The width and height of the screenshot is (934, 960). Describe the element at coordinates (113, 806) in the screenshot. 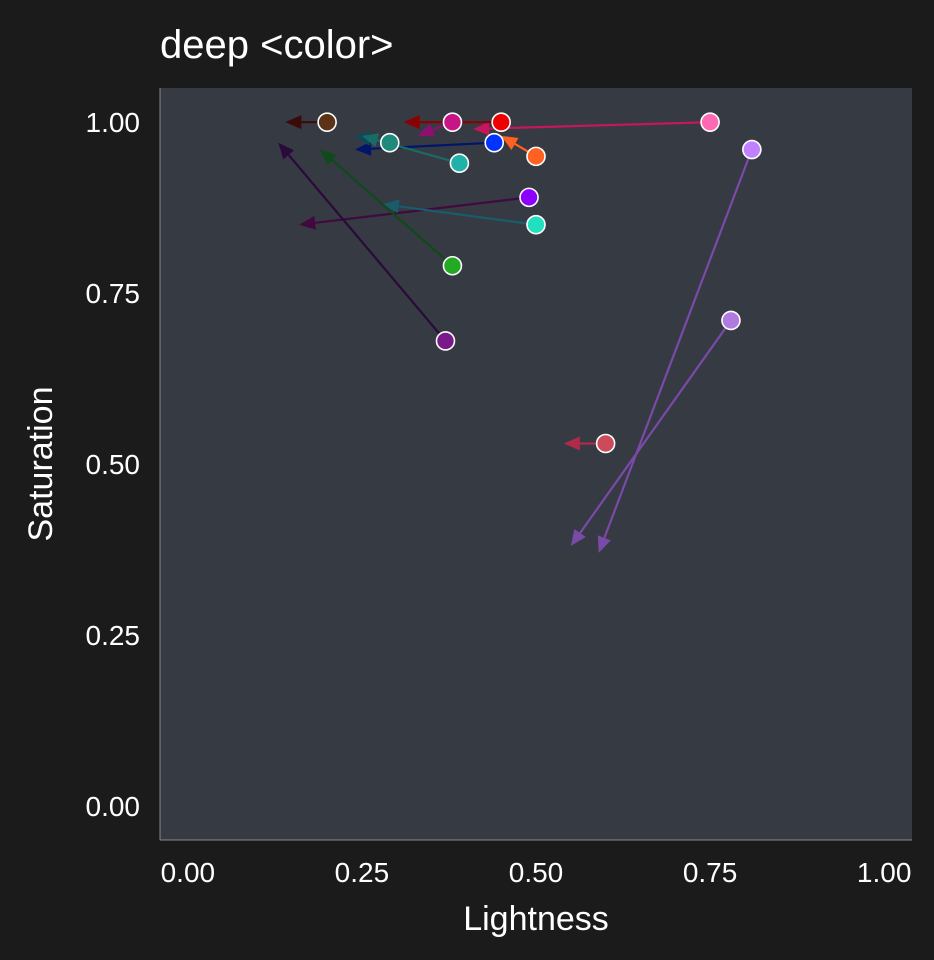

I see `y-tick-label: 0.00` at that location.